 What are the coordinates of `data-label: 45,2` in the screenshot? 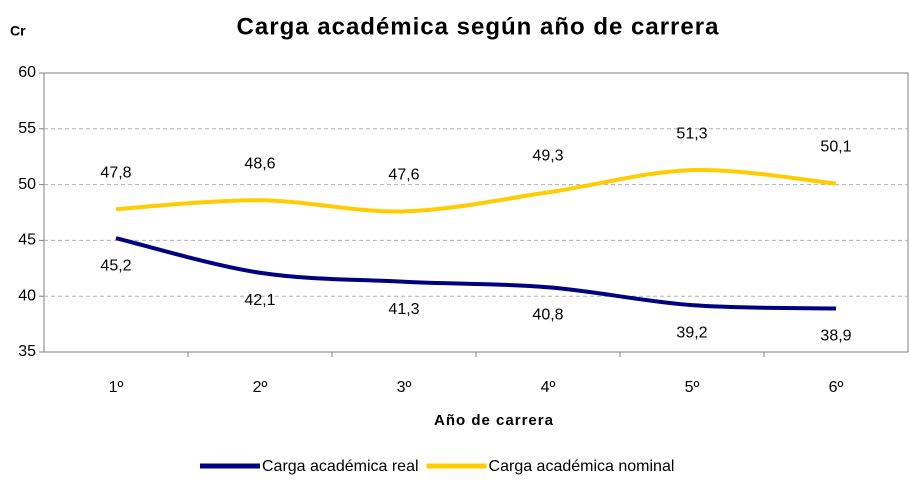 It's located at (115, 265).